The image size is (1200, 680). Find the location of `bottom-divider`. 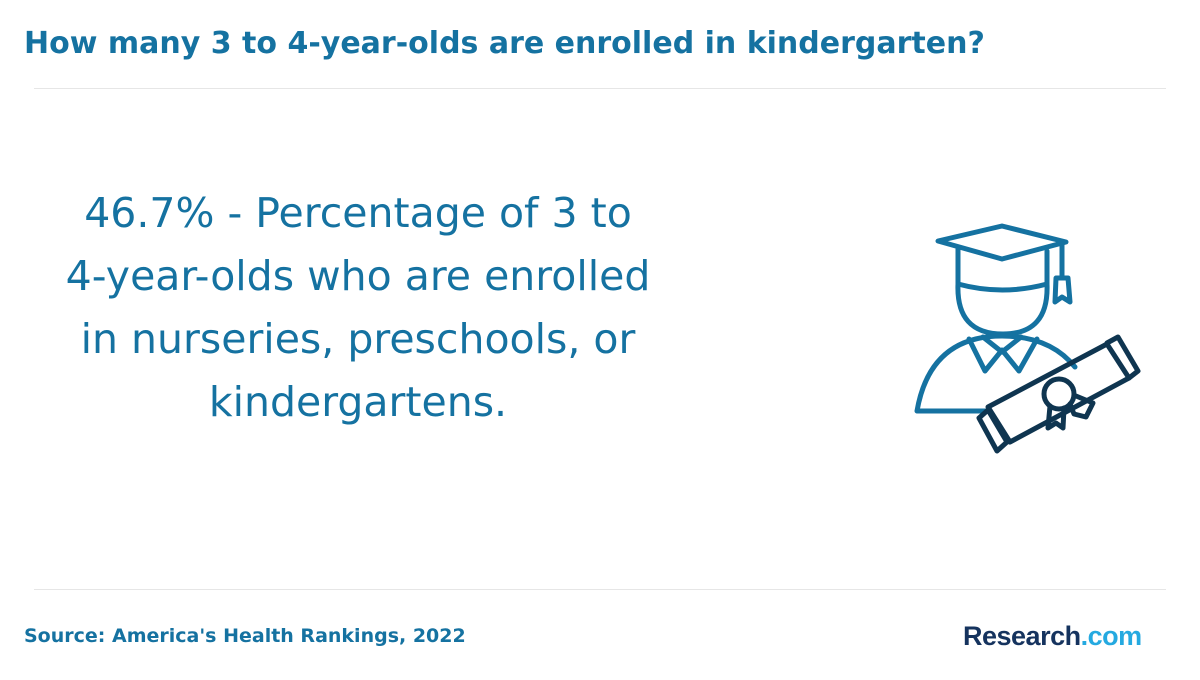

bottom-divider is located at coordinates (600, 589).